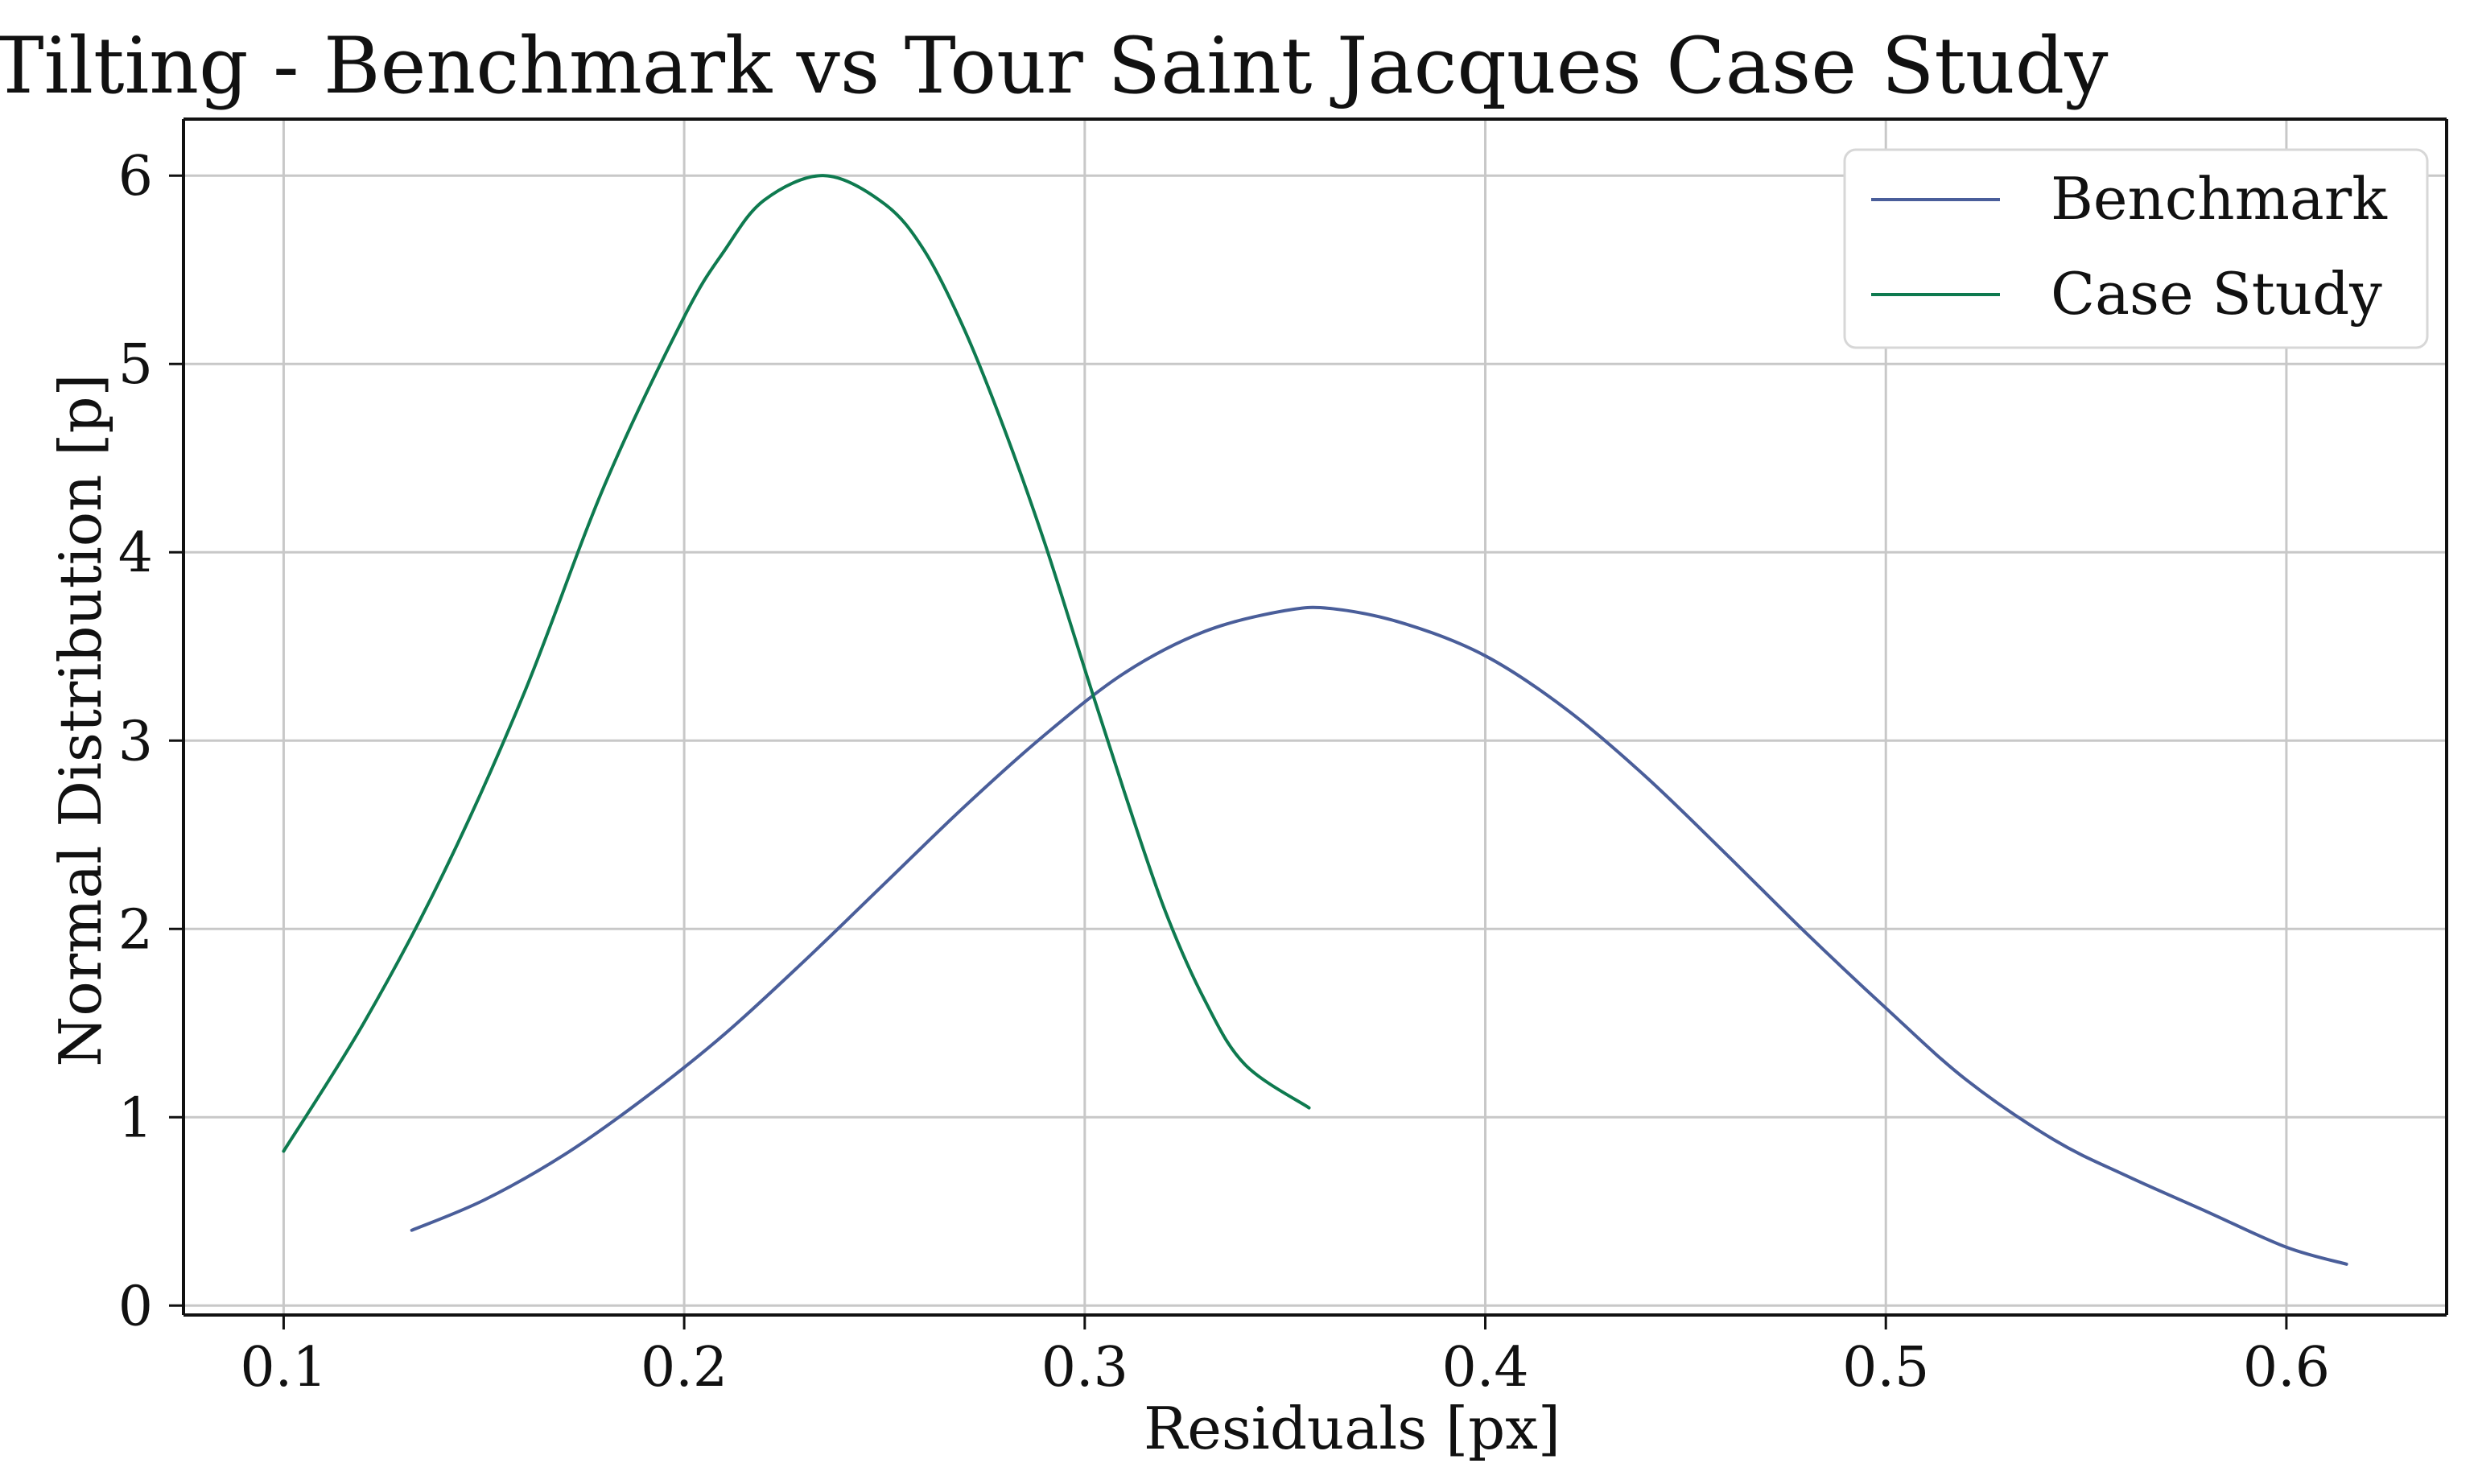 The width and height of the screenshot is (2478, 1484). Describe the element at coordinates (135, 365) in the screenshot. I see `y-tick-label-5: 5` at that location.